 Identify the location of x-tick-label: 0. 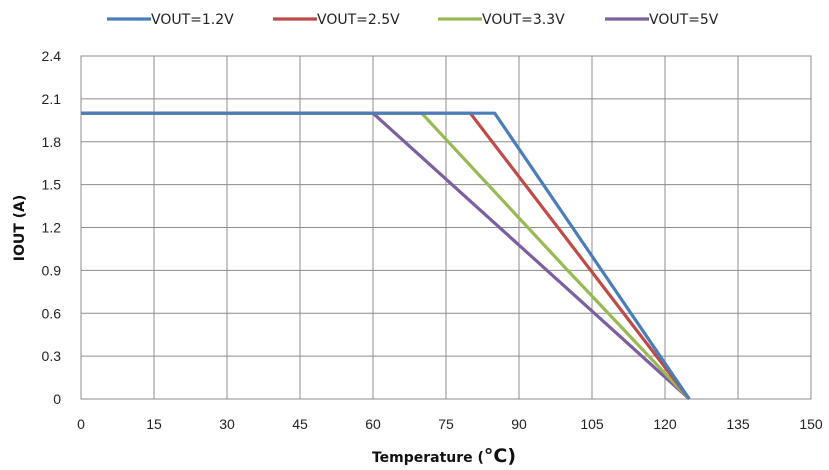
(81, 424).